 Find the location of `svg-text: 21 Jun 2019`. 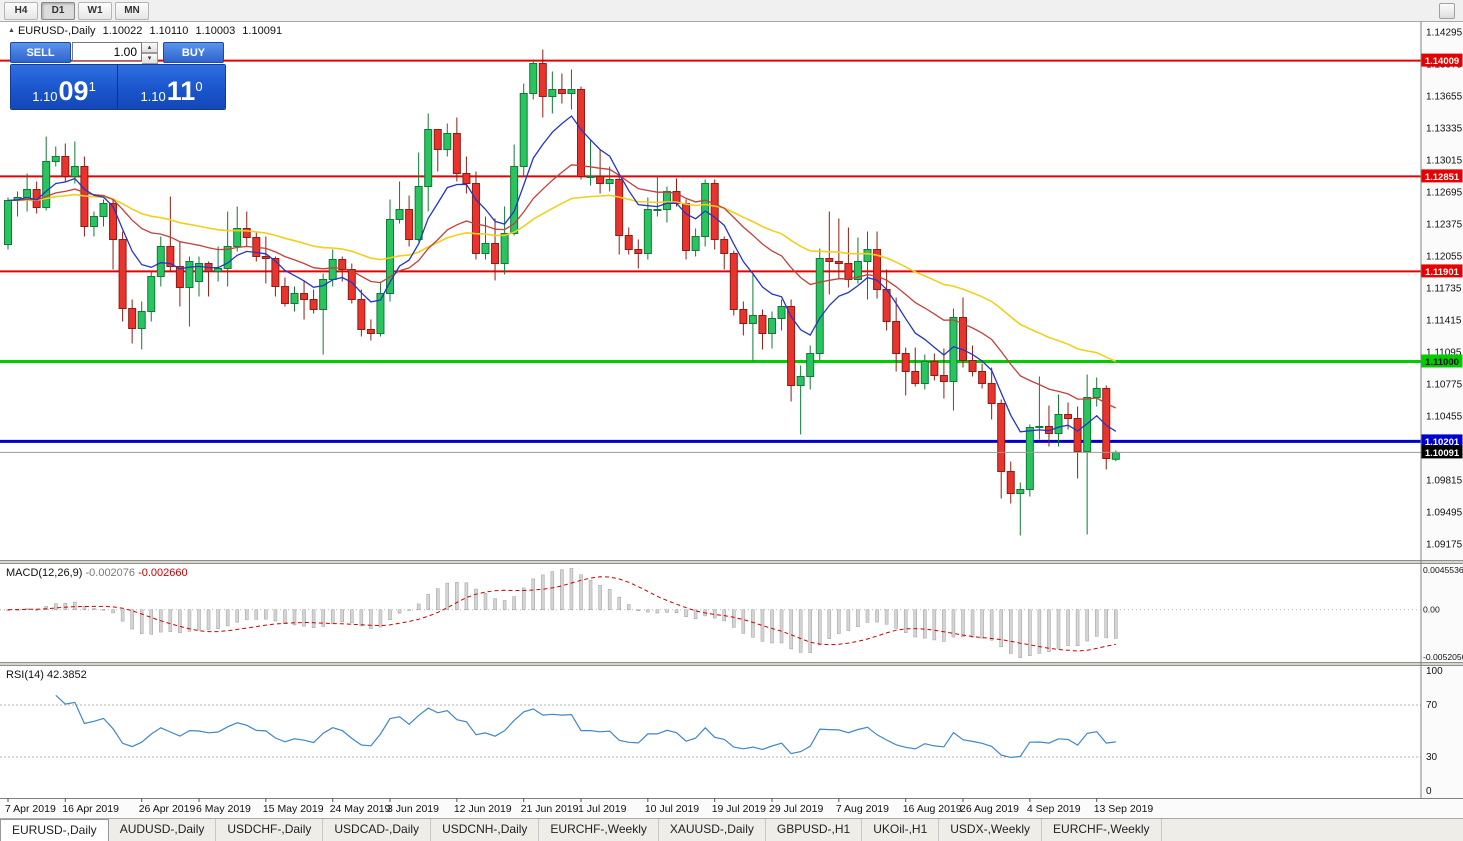

svg-text: 21 Jun 2019 is located at coordinates (550, 809).